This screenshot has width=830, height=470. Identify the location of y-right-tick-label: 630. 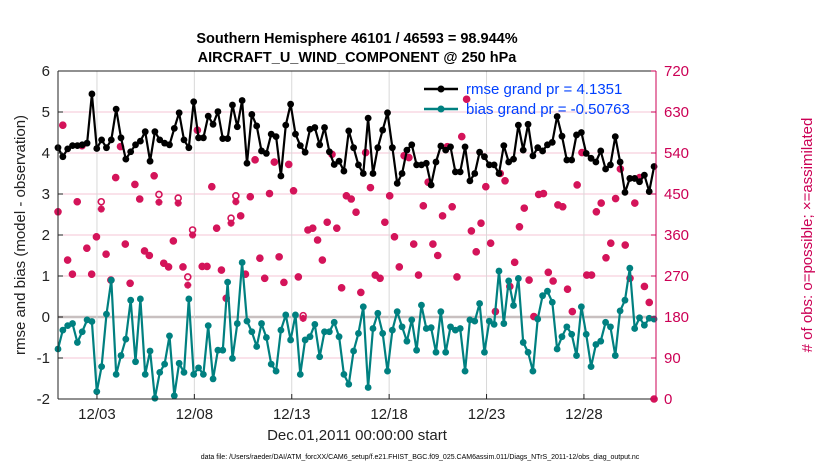
(676, 112).